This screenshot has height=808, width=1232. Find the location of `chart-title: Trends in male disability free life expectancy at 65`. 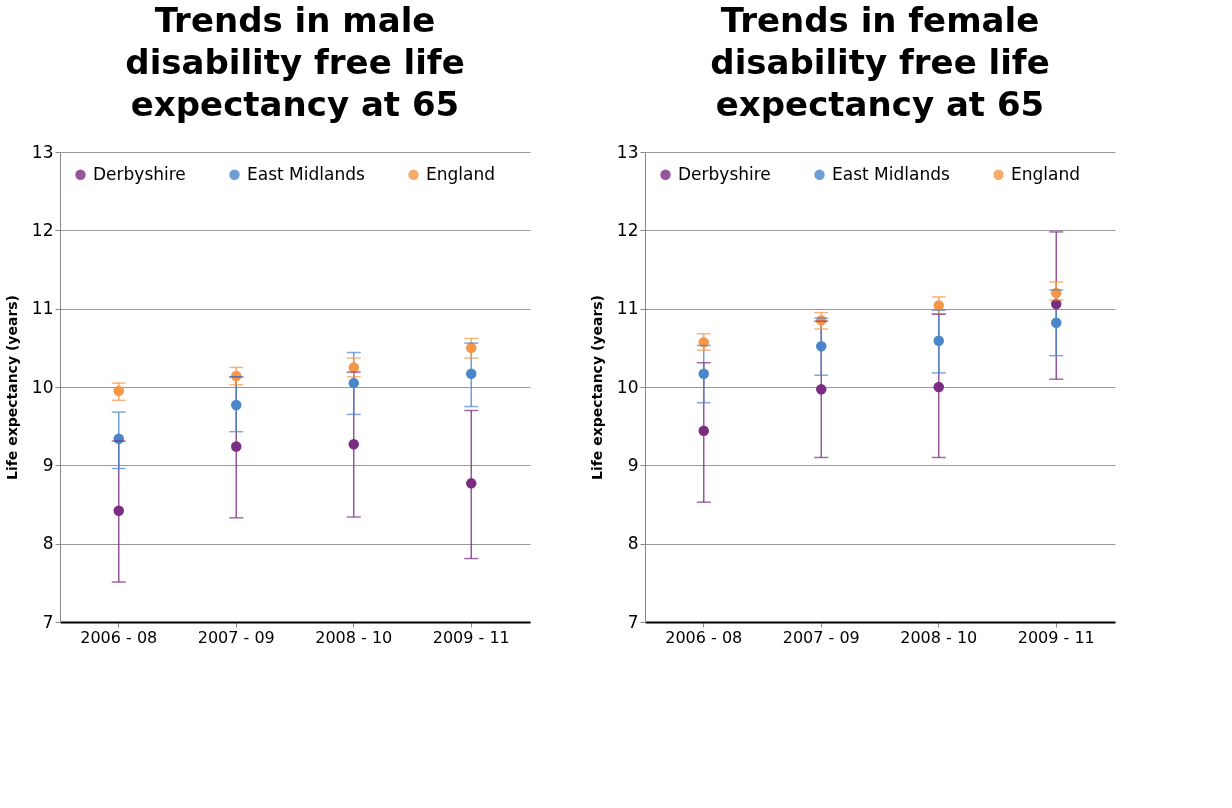

chart-title: Trends in male disability free life expectancy at 65 is located at coordinates (295, 62).